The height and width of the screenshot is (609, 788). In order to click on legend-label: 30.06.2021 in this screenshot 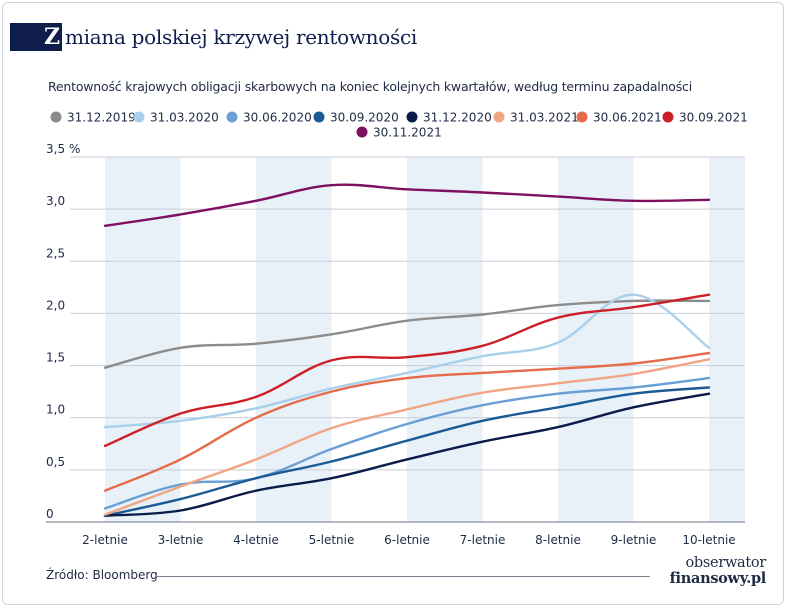, I will do `click(627, 118)`.